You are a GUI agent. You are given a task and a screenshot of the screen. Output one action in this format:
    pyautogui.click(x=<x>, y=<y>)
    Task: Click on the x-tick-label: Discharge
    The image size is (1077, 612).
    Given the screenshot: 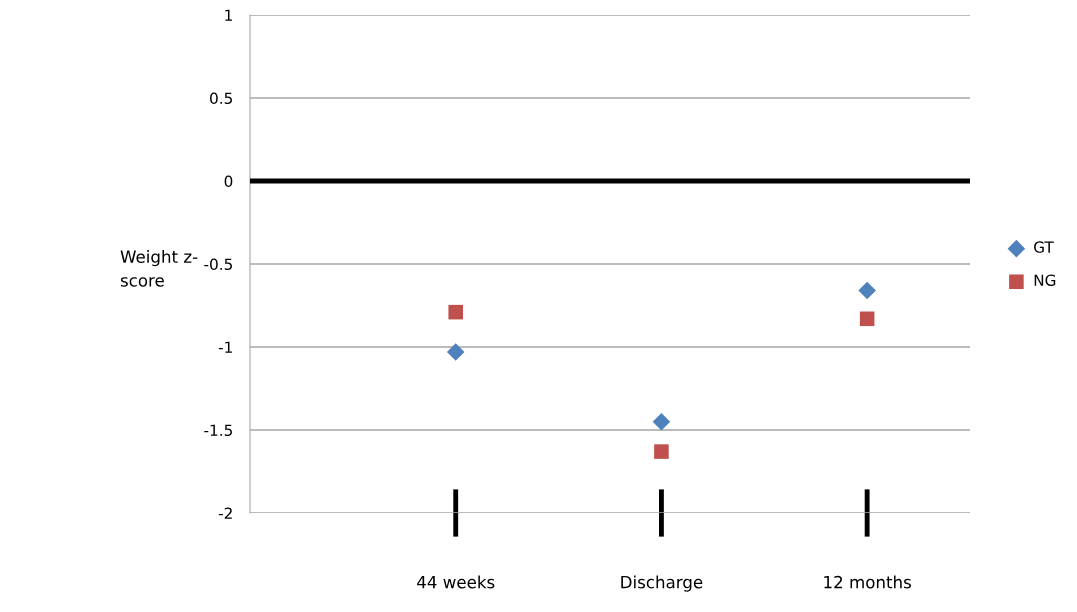 What is the action you would take?
    pyautogui.click(x=662, y=583)
    